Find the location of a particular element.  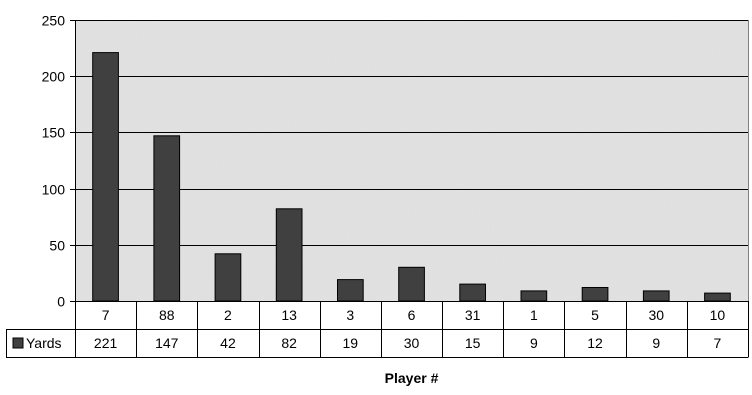

y-tick-label: 200 is located at coordinates (54, 77).